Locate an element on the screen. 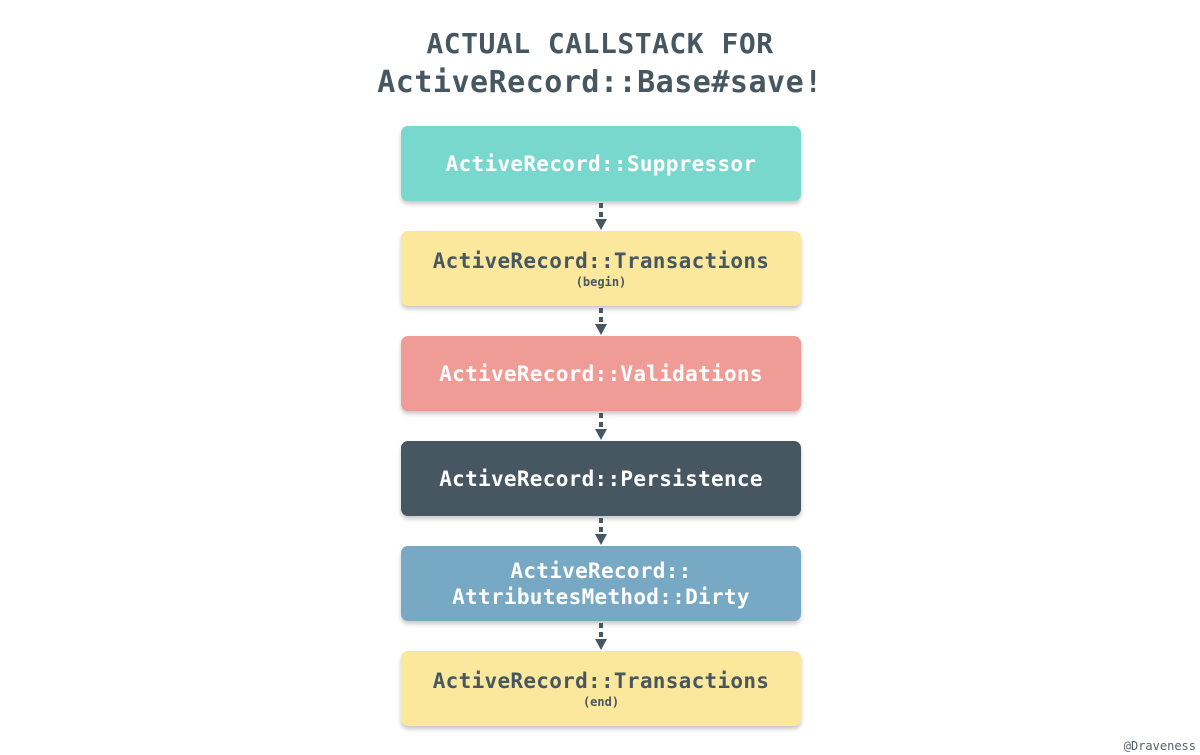 This screenshot has height=755, width=1200. callstack-box-sublabel: (begin) is located at coordinates (601, 282).